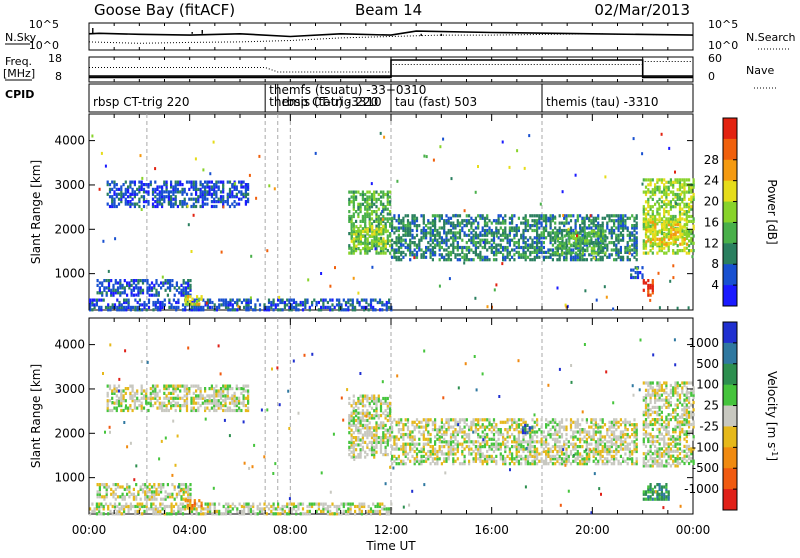 This screenshot has height=558, width=800. What do you see at coordinates (391, 36) in the screenshot?
I see `noise-panel-frame` at bounding box center [391, 36].